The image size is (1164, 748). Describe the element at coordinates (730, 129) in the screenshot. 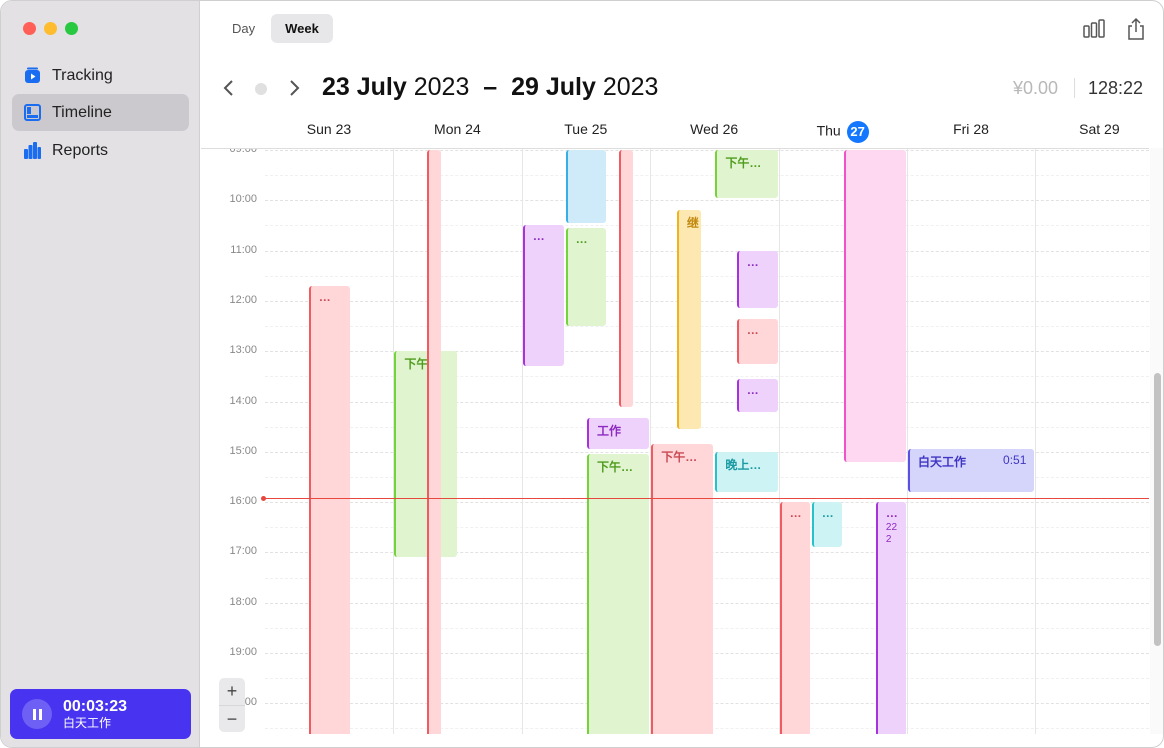

I see `day-number: 26` at that location.